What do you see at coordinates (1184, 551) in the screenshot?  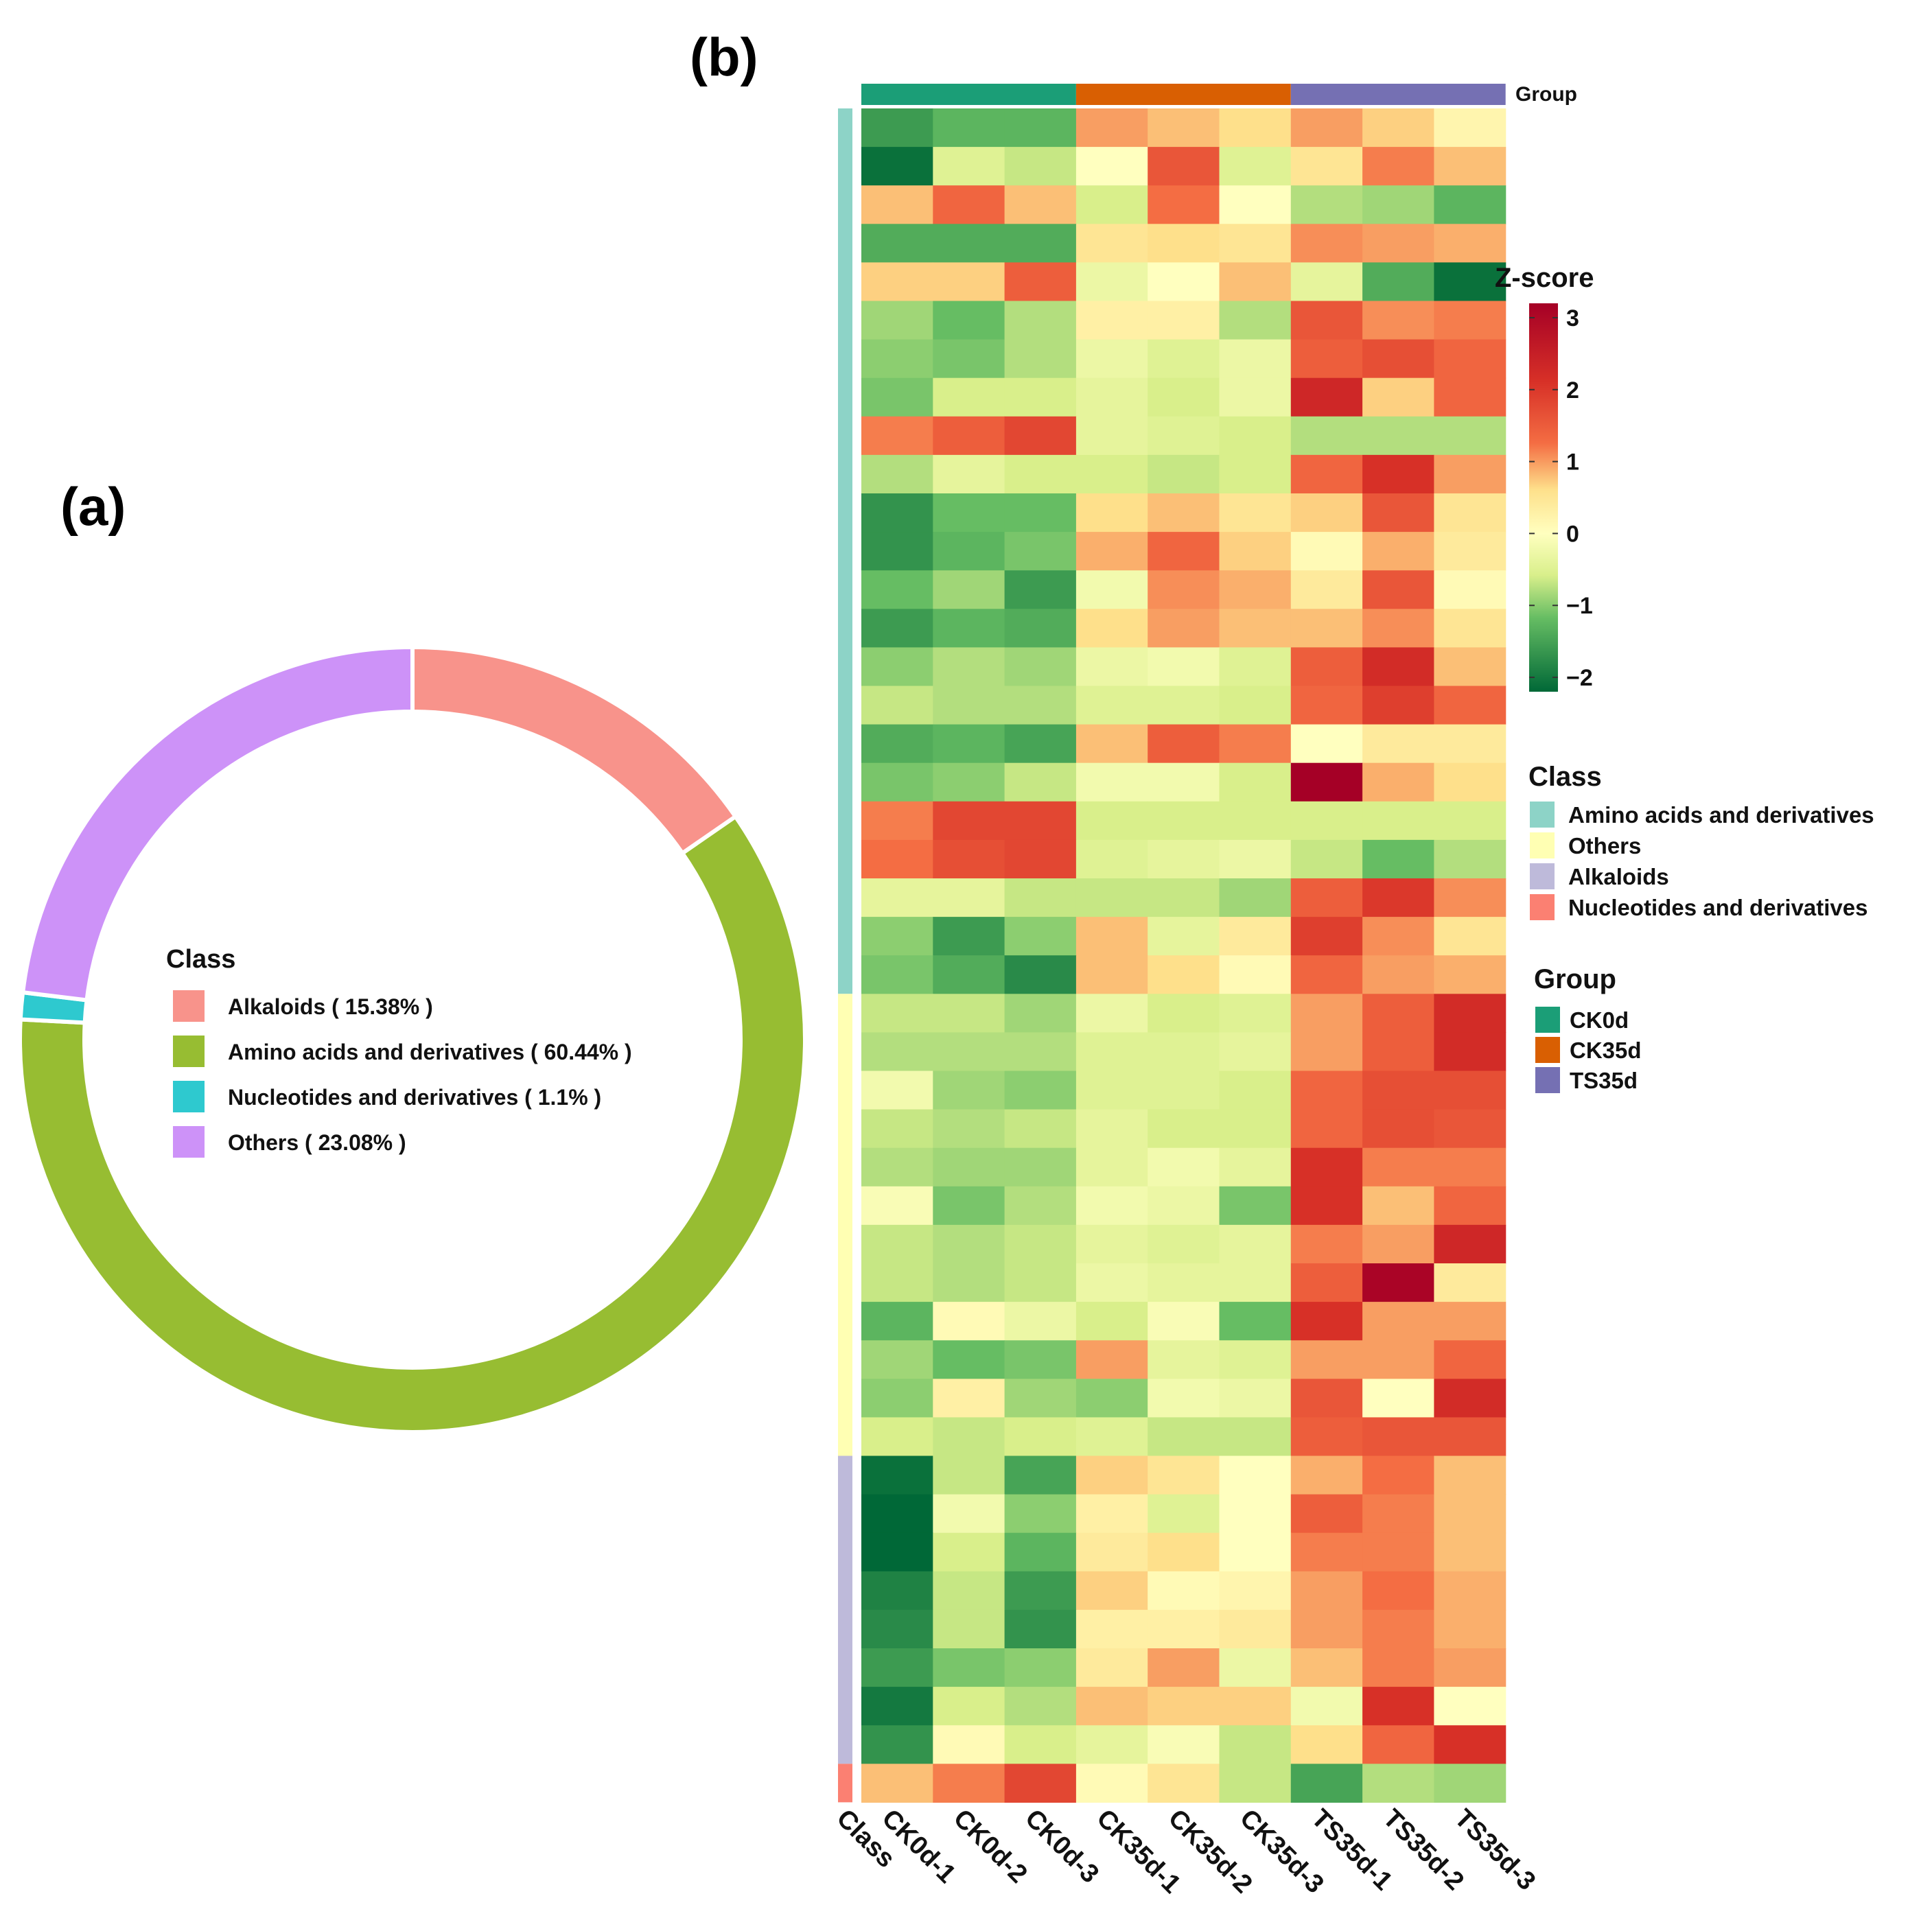 I see `heatmap-cell-r12-c5` at bounding box center [1184, 551].